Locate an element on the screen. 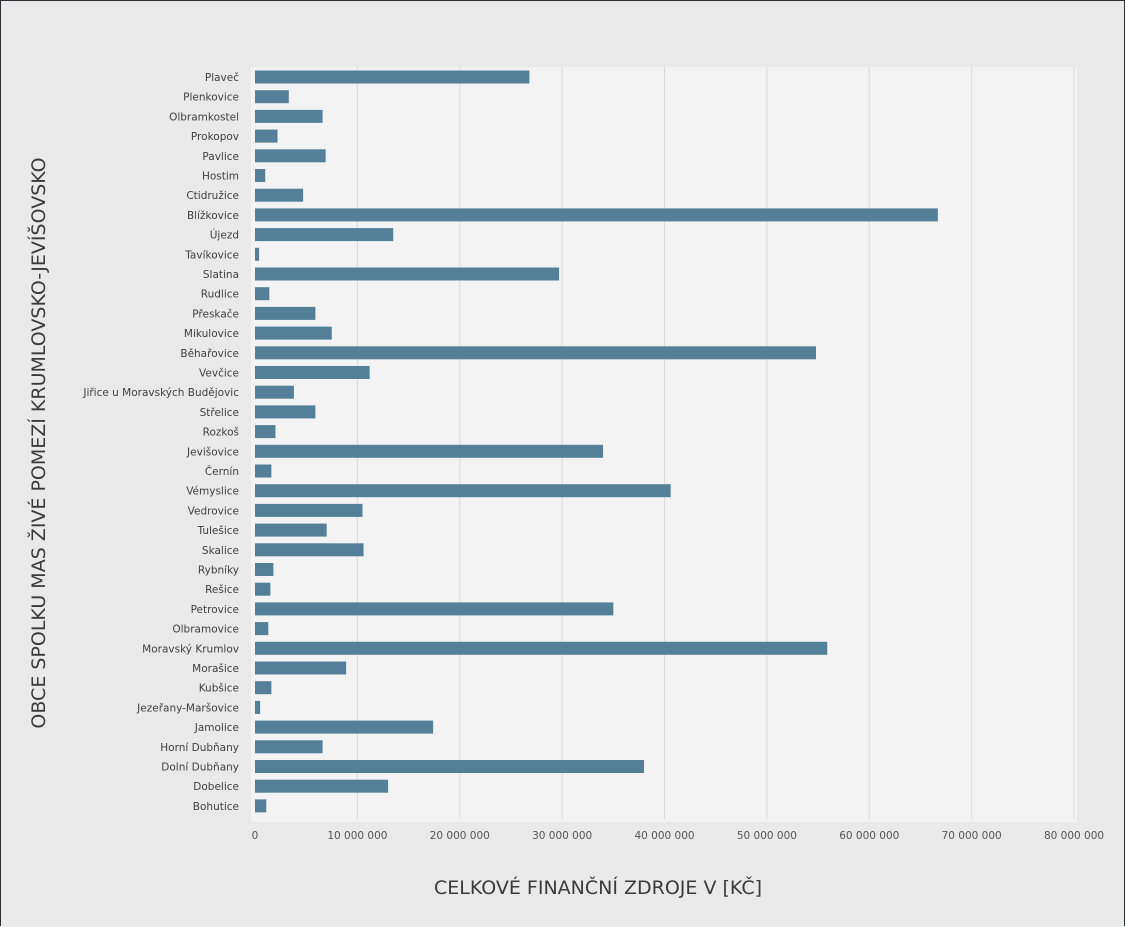 This screenshot has width=1125, height=927. category-label: Střelice is located at coordinates (219, 413).